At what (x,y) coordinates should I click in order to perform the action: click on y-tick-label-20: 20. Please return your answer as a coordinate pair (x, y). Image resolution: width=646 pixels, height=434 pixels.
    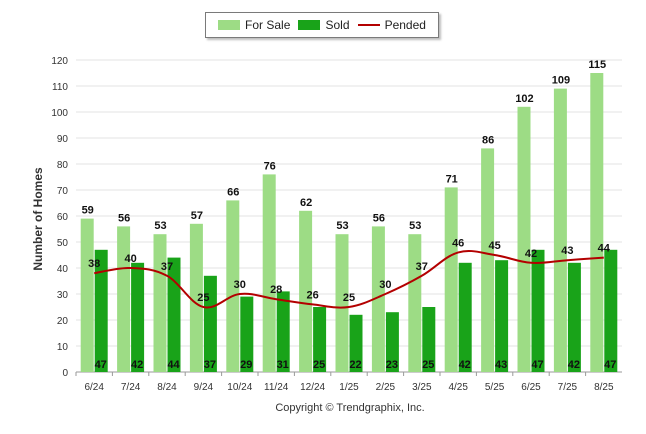
    Looking at the image, I should click on (63, 321).